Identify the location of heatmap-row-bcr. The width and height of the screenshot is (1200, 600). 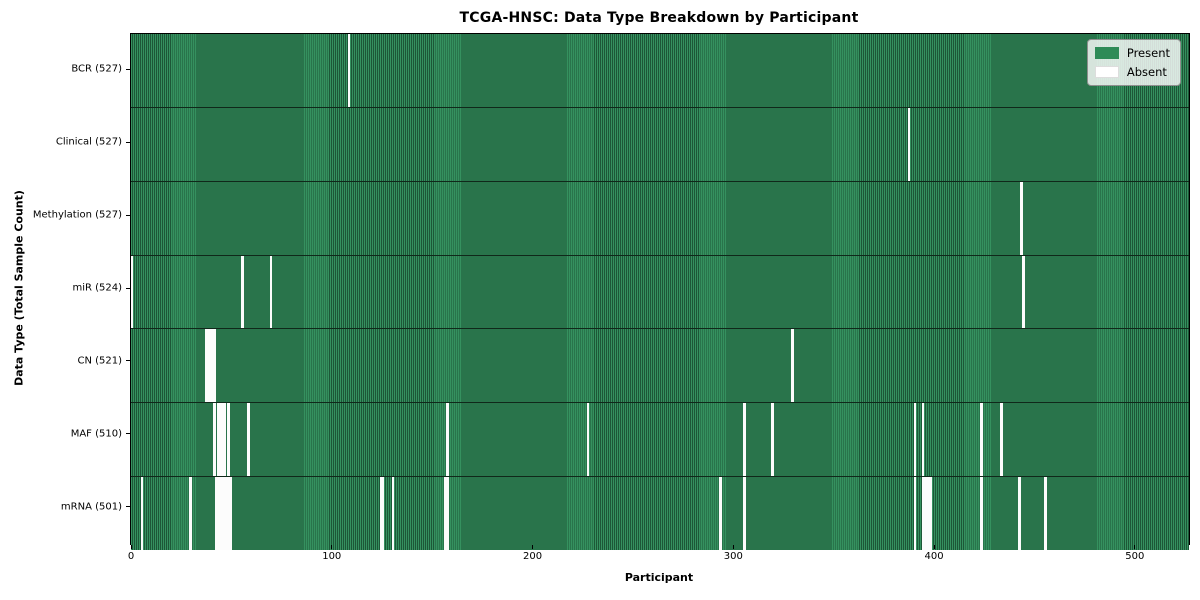
(660, 71).